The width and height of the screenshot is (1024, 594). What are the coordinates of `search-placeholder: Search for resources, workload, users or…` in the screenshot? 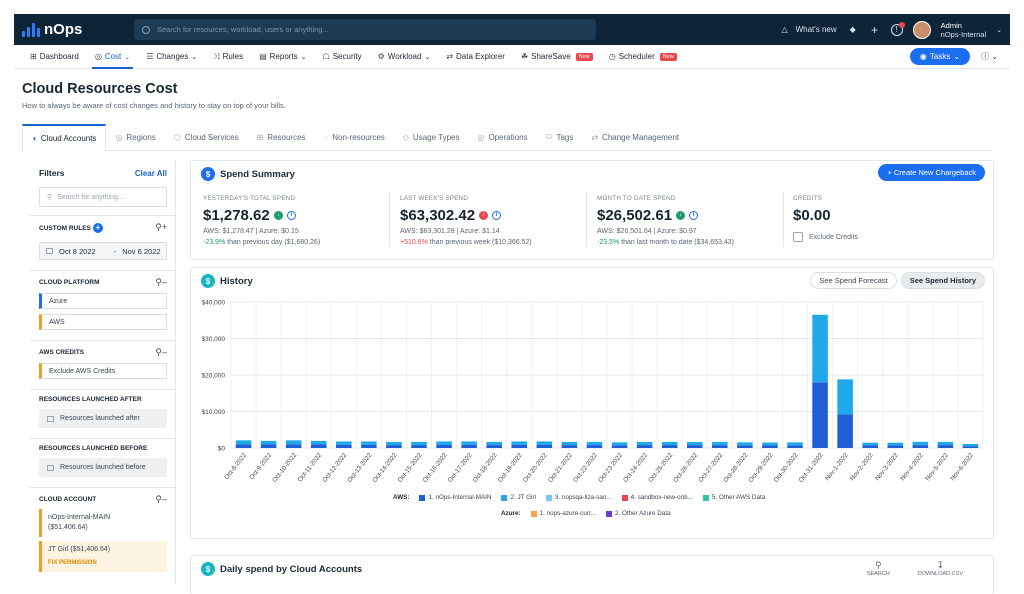 It's located at (243, 29).